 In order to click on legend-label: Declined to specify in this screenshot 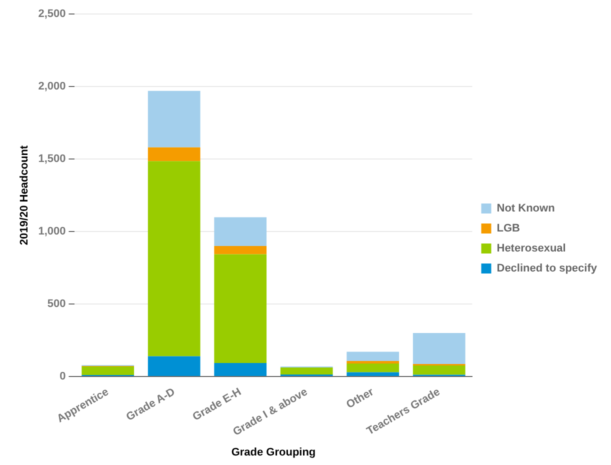, I will do `click(547, 268)`.